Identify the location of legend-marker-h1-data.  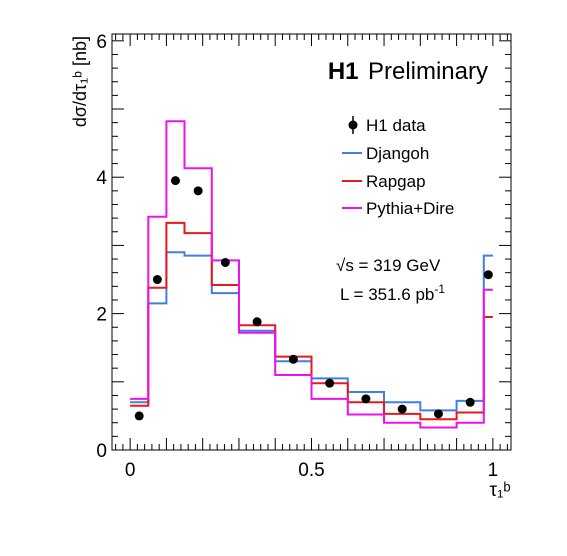
(353, 125).